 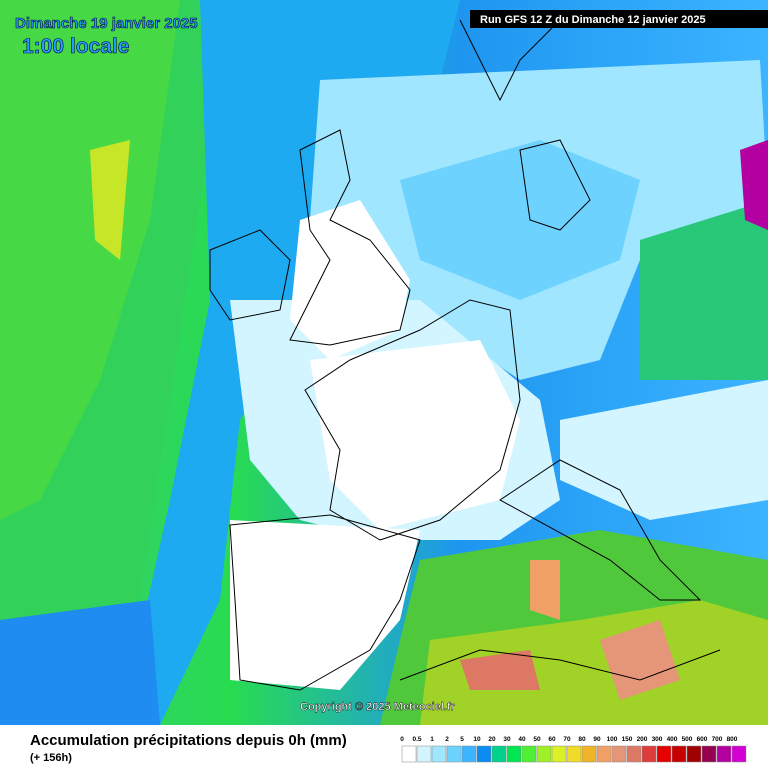 What do you see at coordinates (612, 739) in the screenshot?
I see `legend-label: 100` at bounding box center [612, 739].